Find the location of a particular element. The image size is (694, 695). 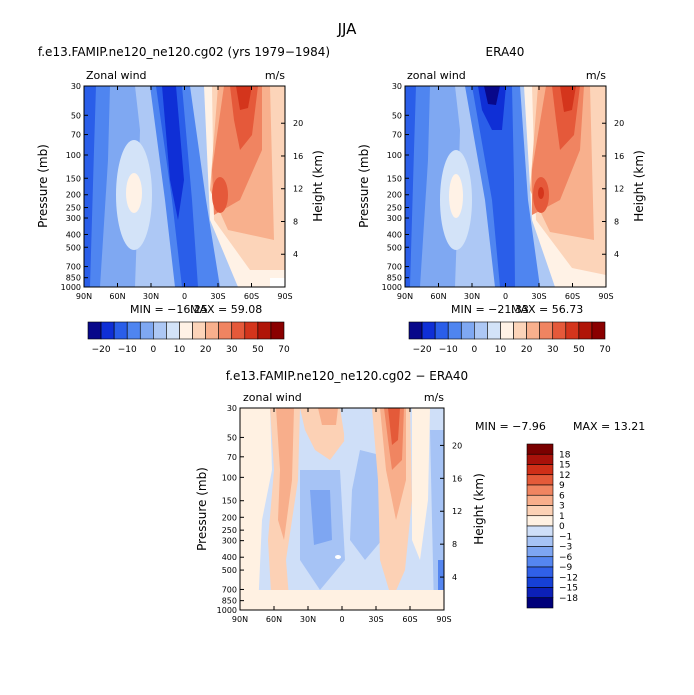

y-tick-label: 400 is located at coordinates (73, 234).